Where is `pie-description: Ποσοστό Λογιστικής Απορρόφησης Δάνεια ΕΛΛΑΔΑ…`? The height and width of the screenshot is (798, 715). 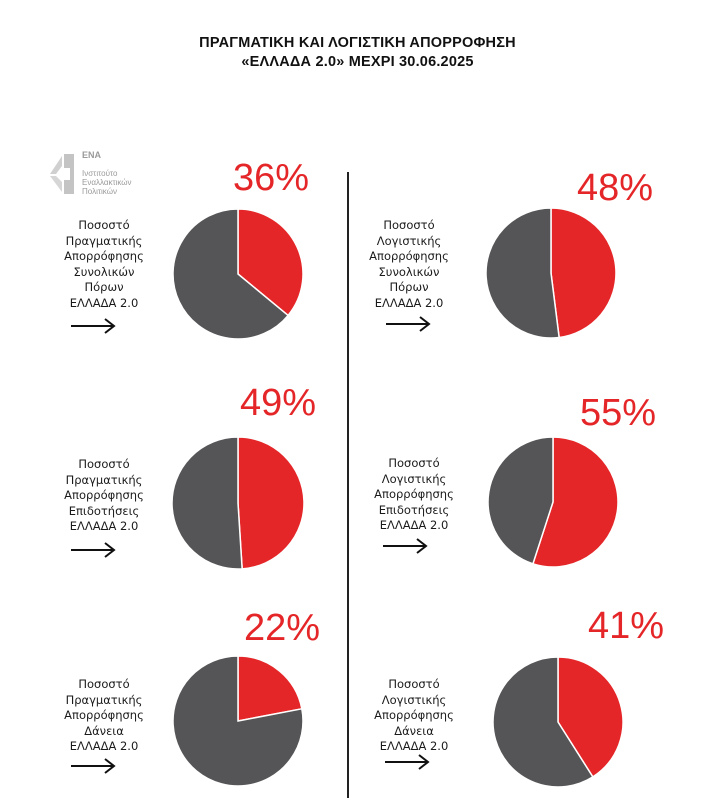
pie-description: Ποσοστό Λογιστικής Απορρόφησης Δάνεια ΕΛΛΑΔΑ… is located at coordinates (414, 716).